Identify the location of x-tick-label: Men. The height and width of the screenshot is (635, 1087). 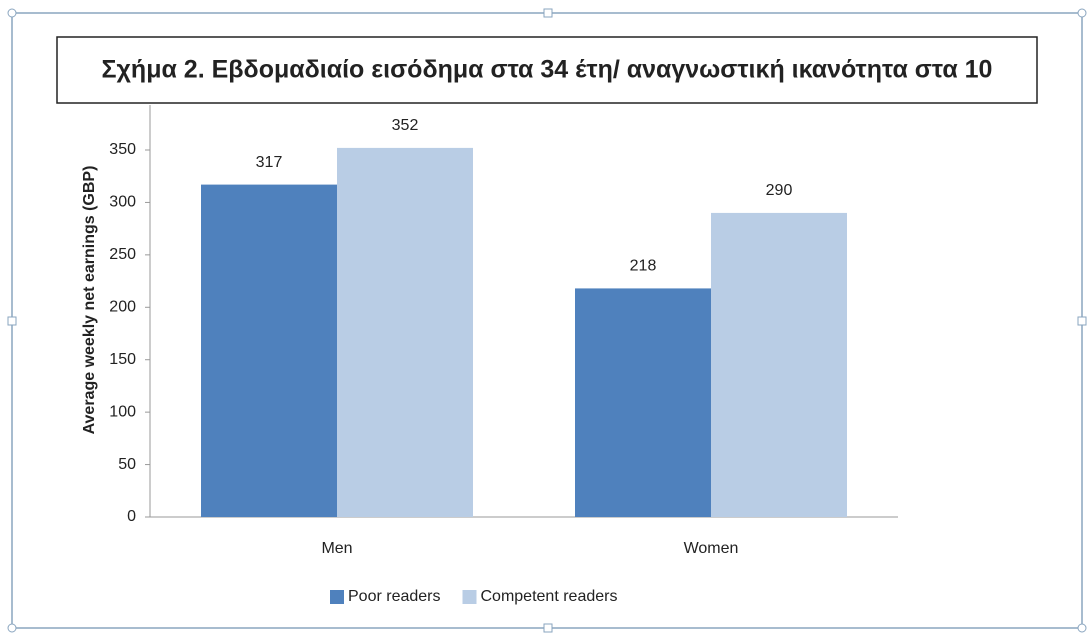
(336, 548).